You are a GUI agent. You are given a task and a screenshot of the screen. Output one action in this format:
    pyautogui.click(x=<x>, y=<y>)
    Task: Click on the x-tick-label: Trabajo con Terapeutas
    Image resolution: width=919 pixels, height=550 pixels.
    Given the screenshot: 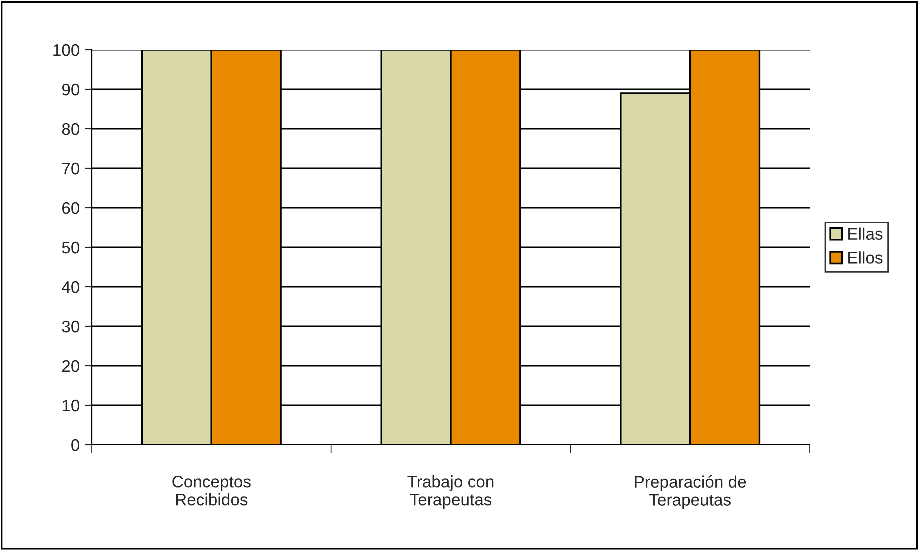 What is the action you would take?
    pyautogui.click(x=451, y=493)
    